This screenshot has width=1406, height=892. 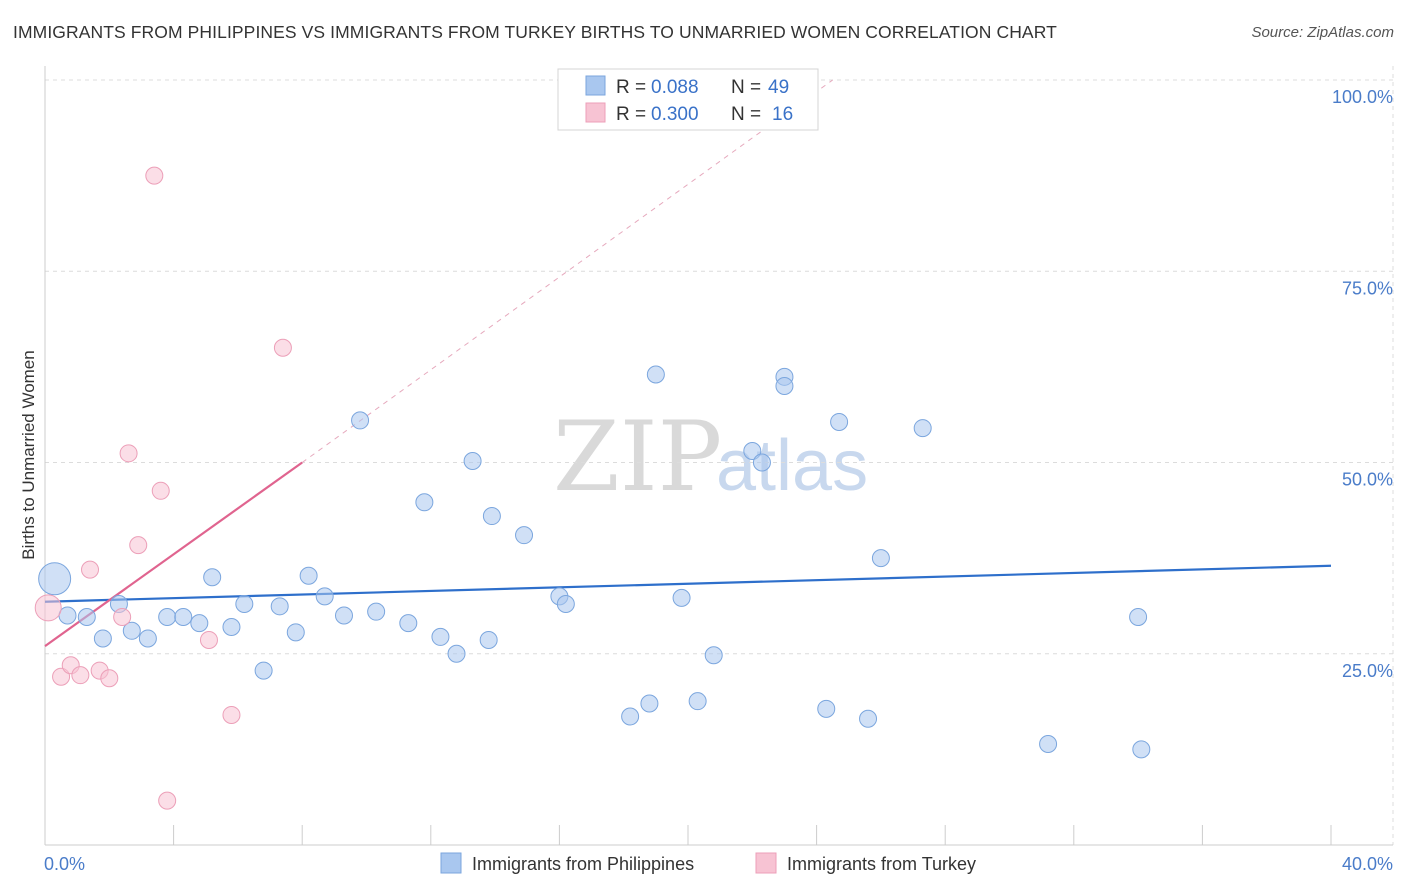 What do you see at coordinates (631, 87) in the screenshot?
I see `legend-r-label-1: R =` at bounding box center [631, 87].